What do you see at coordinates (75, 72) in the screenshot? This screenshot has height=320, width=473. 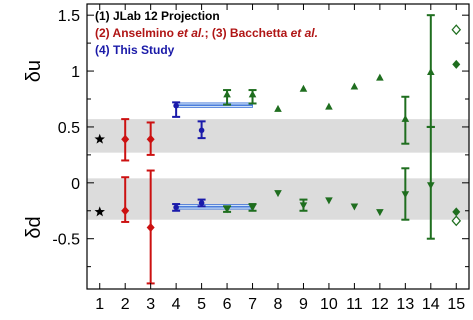 I see `y-tick-label-1: 1` at bounding box center [75, 72].